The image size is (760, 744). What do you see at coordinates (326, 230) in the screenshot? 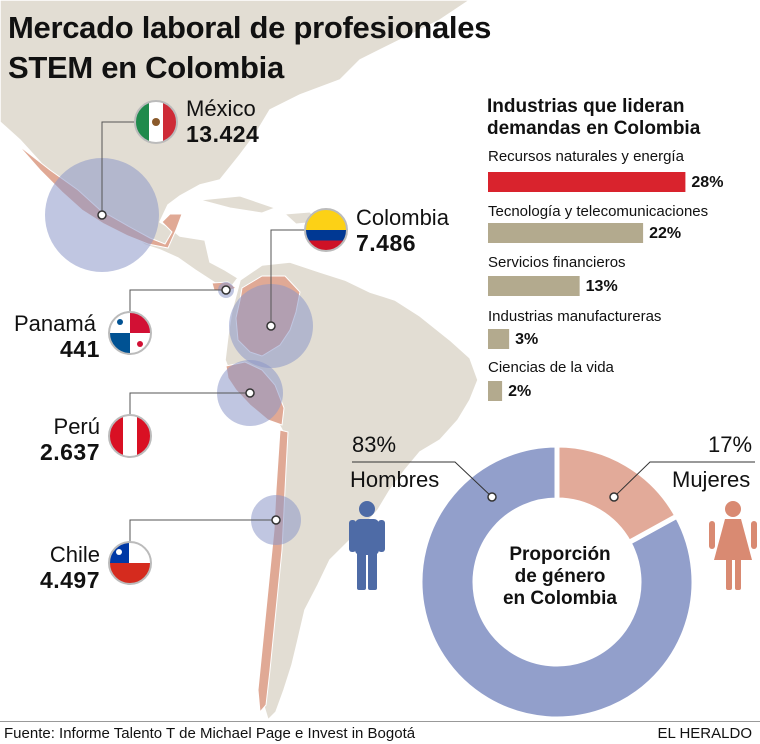
I see `colombia-flag-icon` at bounding box center [326, 230].